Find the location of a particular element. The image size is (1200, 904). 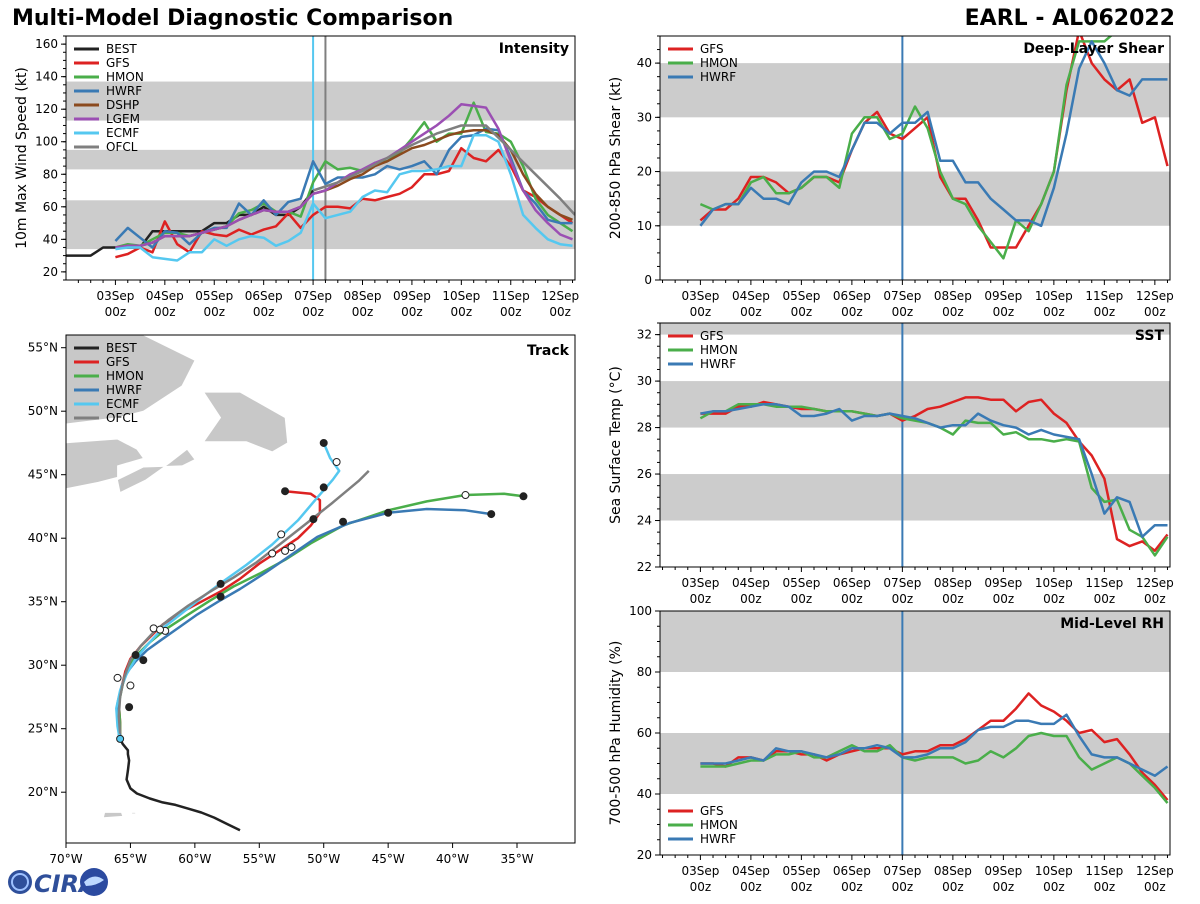

y-axis-label: 10m Max Wind Speed (kt) is located at coordinates (22, 158).